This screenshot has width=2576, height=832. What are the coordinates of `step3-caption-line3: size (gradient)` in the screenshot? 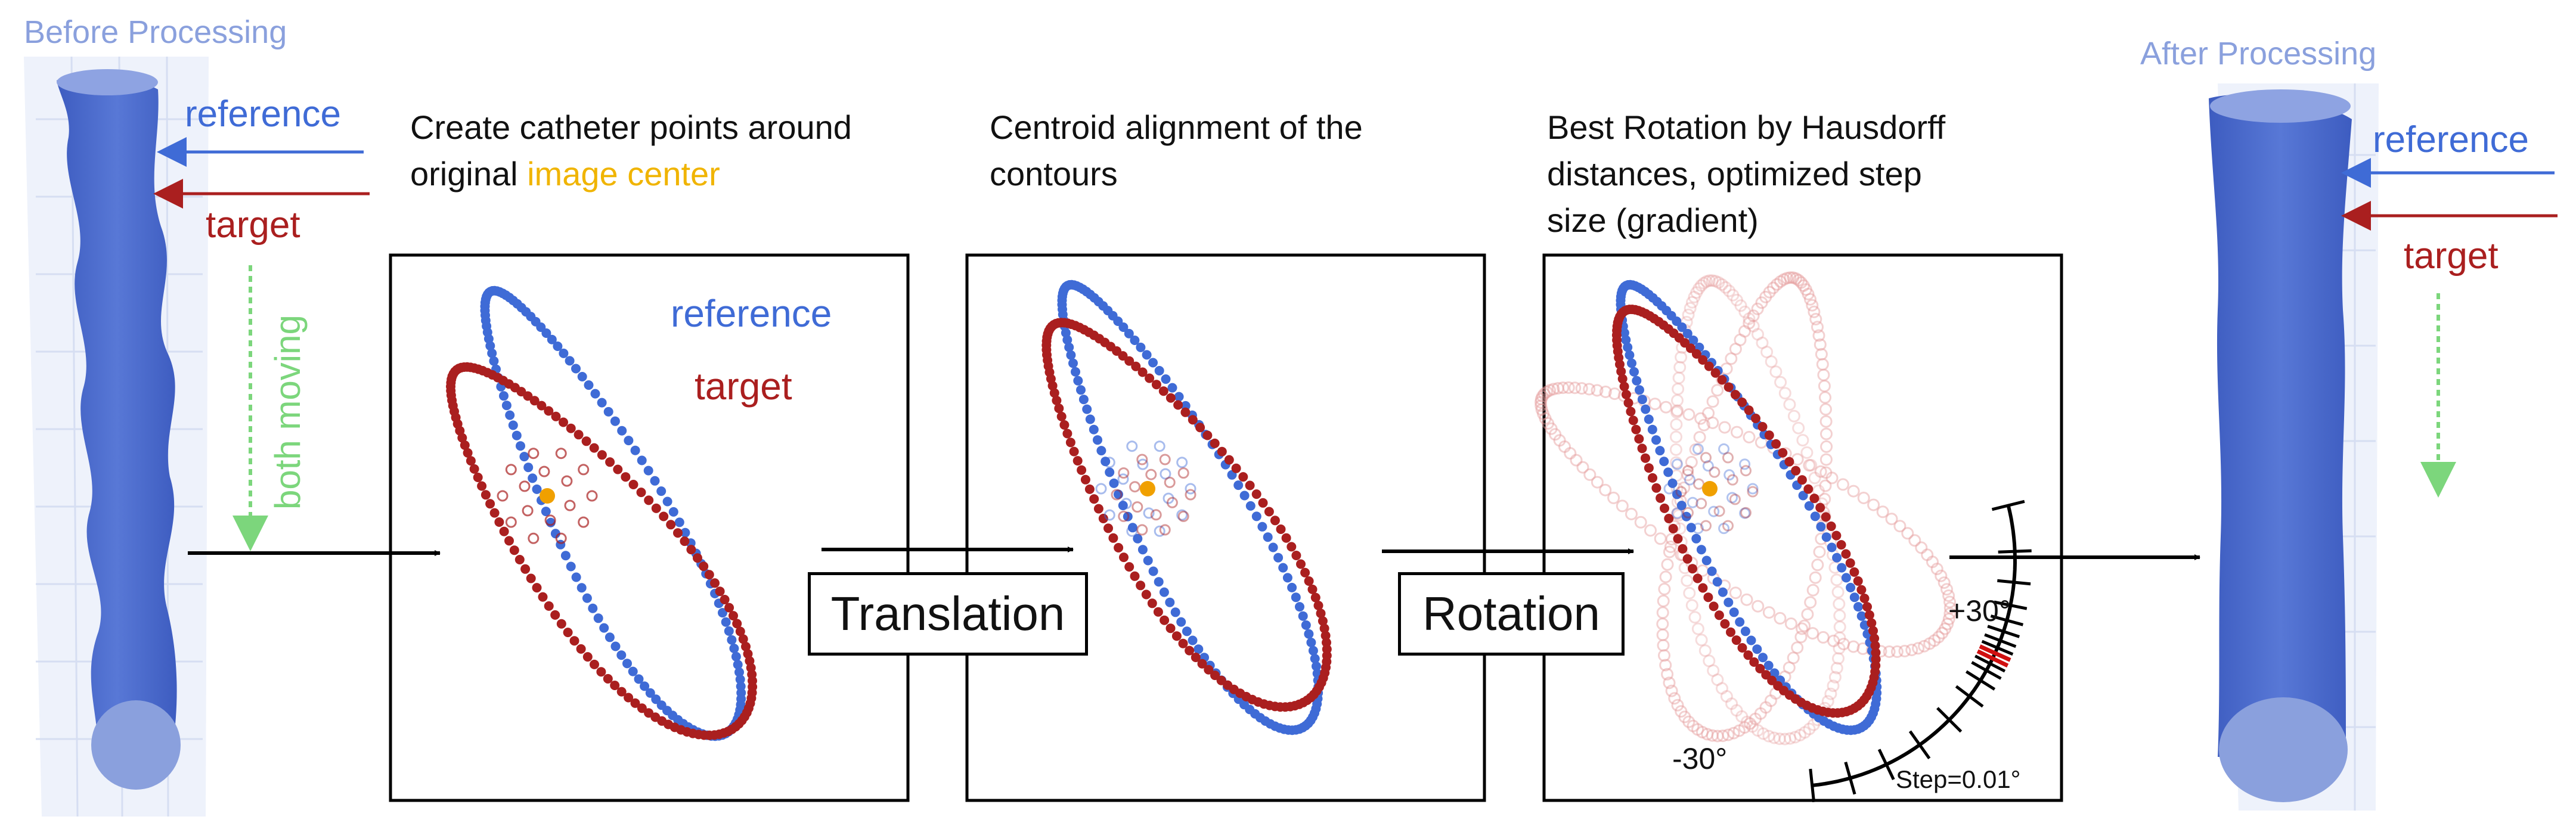 It's located at (1653, 220).